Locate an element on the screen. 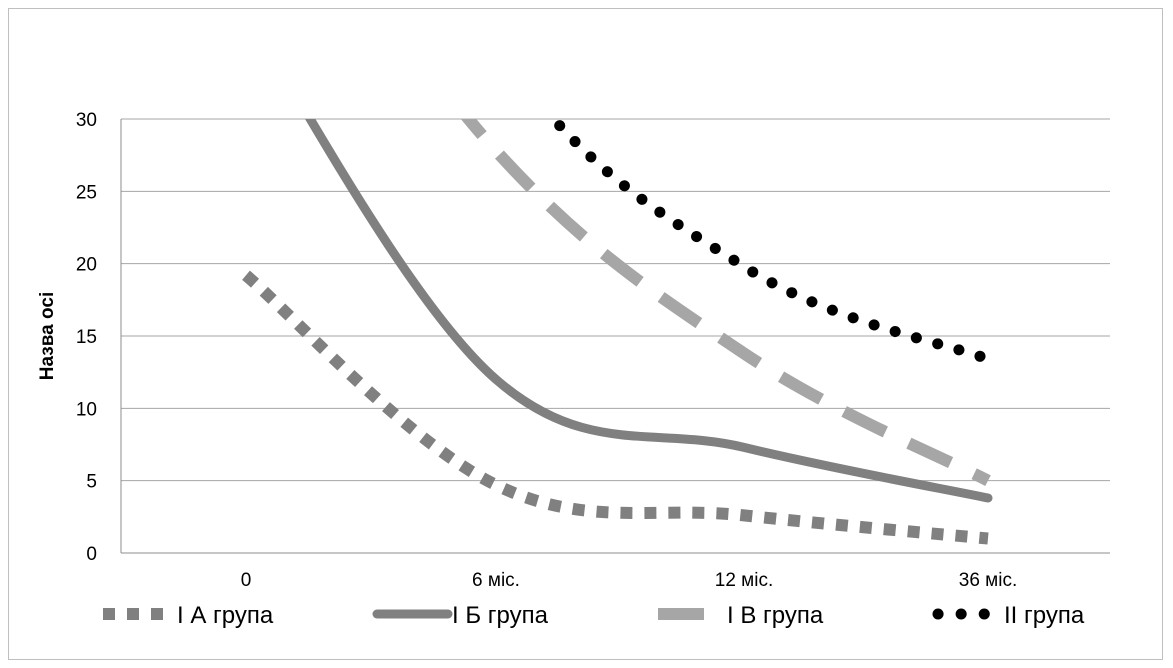 This screenshot has width=1173, height=668. legend: І А група І Б група І В група ІІ група is located at coordinates (594, 615).